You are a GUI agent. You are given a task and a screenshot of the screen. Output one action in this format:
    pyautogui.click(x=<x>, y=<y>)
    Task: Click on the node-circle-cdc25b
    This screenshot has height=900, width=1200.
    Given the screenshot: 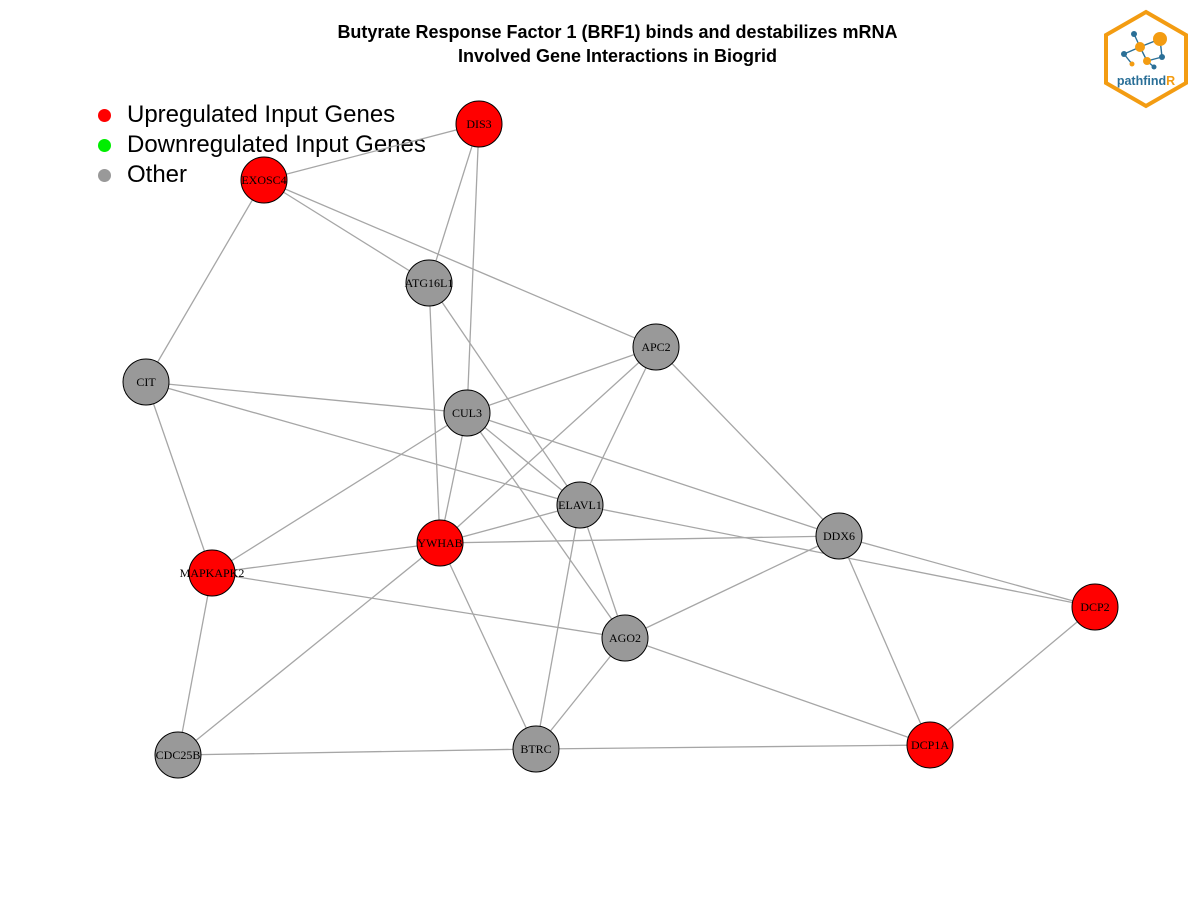 What is the action you would take?
    pyautogui.click(x=178, y=755)
    